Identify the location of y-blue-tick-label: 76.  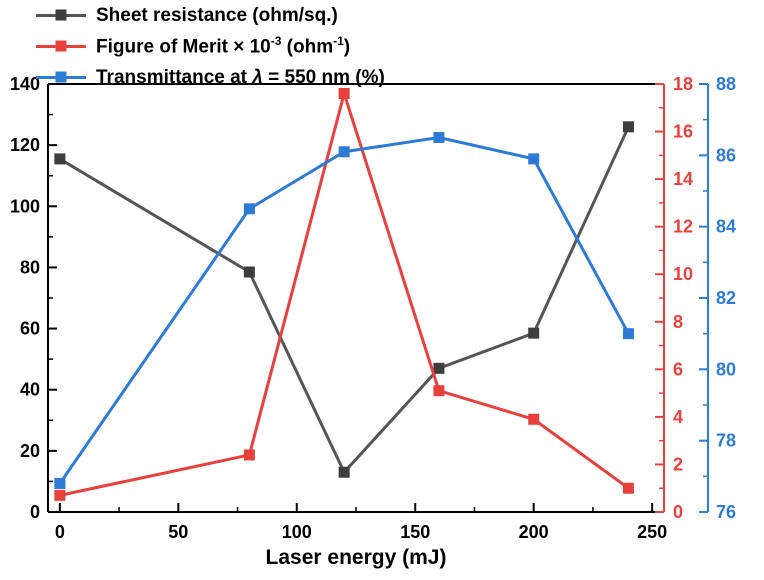
(726, 512).